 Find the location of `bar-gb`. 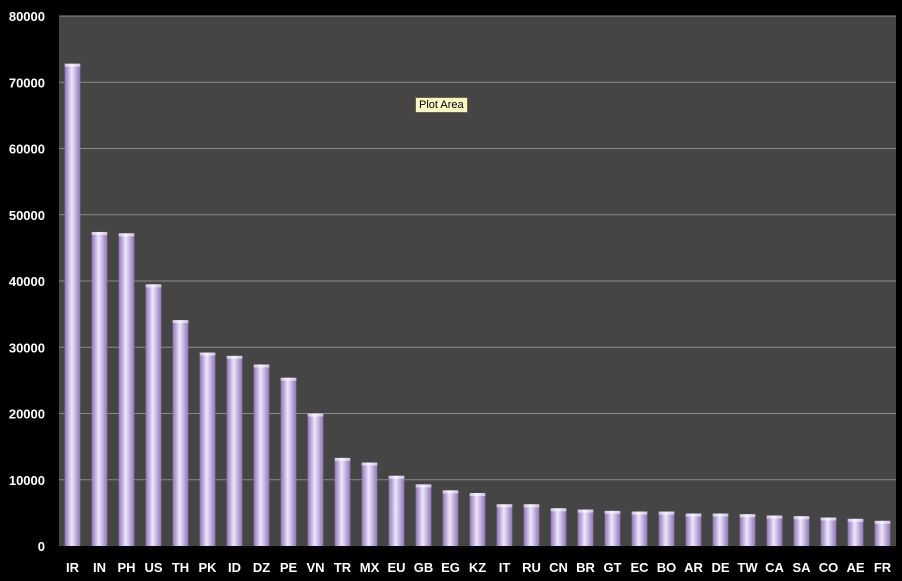

bar-gb is located at coordinates (423, 515).